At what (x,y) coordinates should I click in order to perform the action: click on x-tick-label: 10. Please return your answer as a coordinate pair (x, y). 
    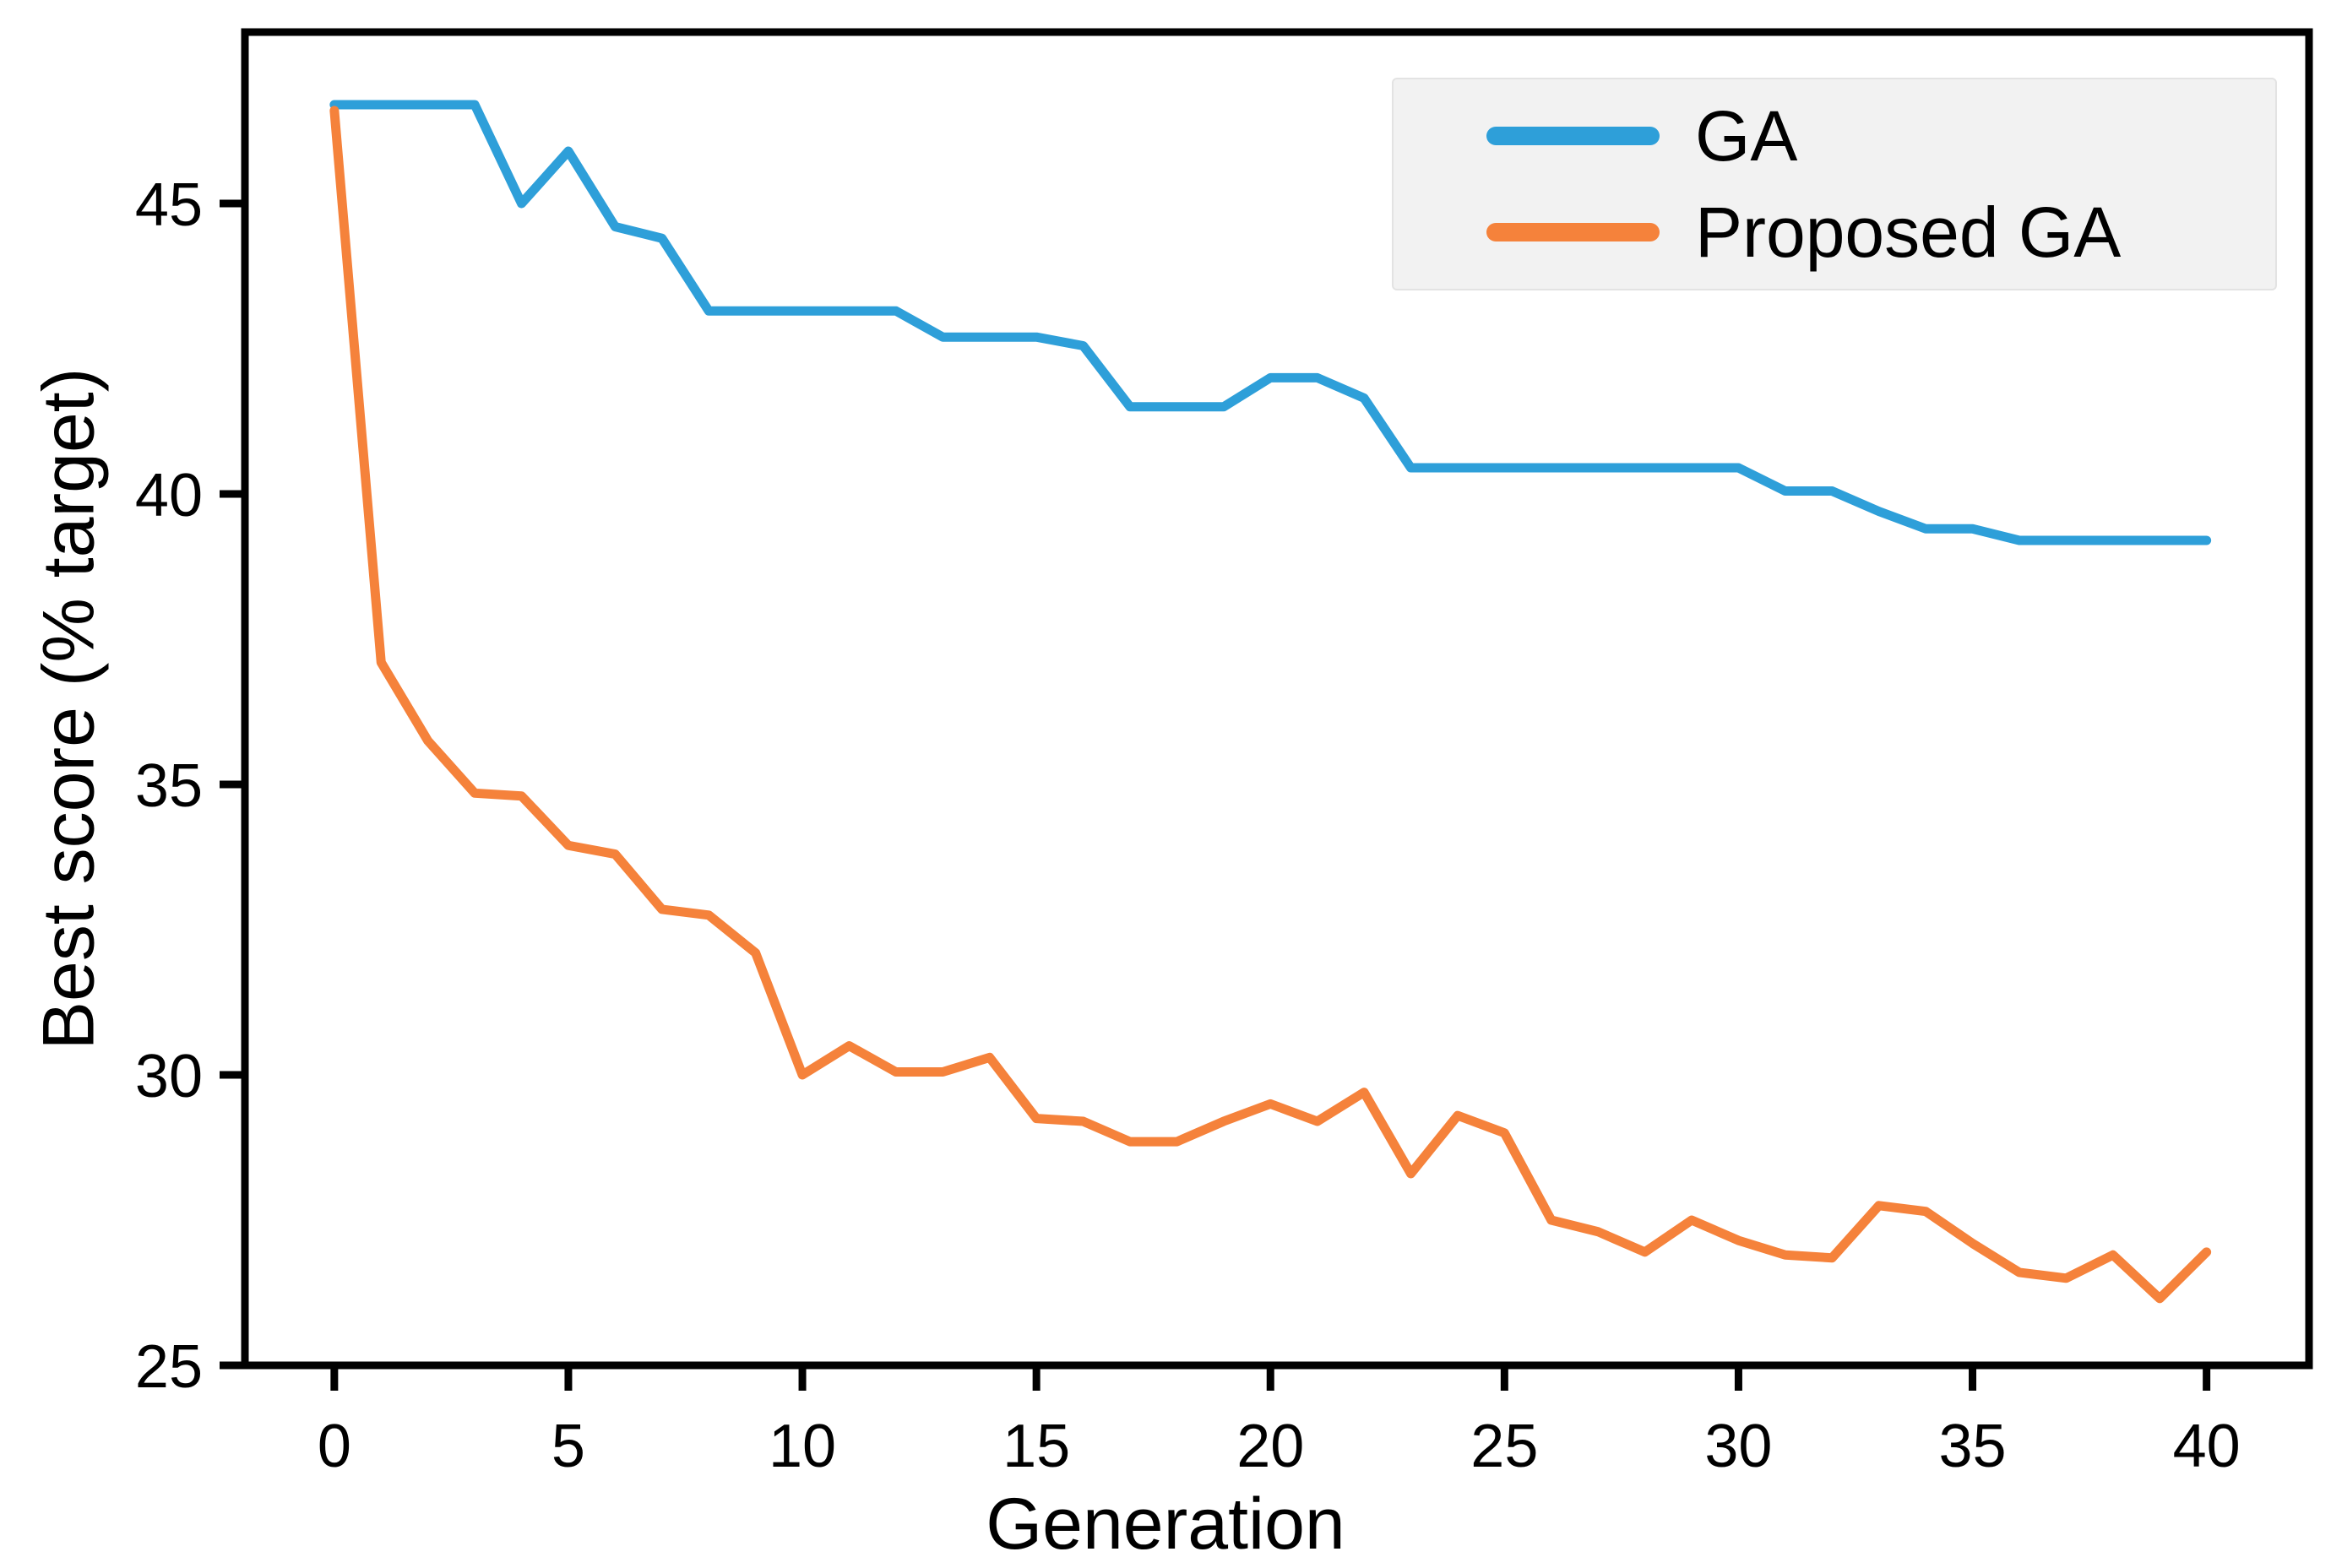
    Looking at the image, I should click on (802, 1446).